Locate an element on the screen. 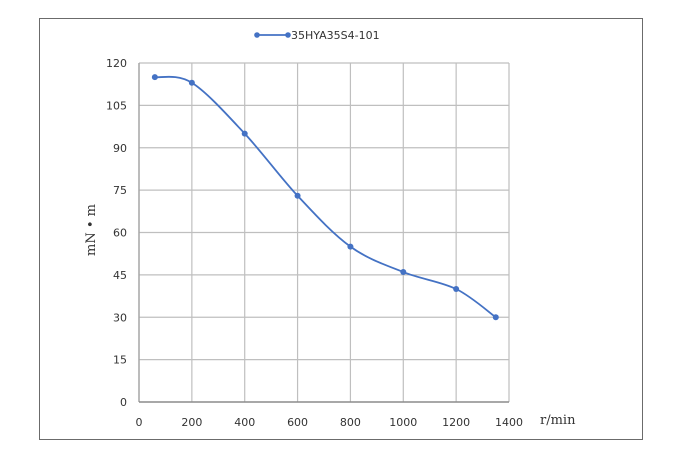 Image resolution: width=684 pixels, height=474 pixels. y-axis-label: mN • m is located at coordinates (91, 230).